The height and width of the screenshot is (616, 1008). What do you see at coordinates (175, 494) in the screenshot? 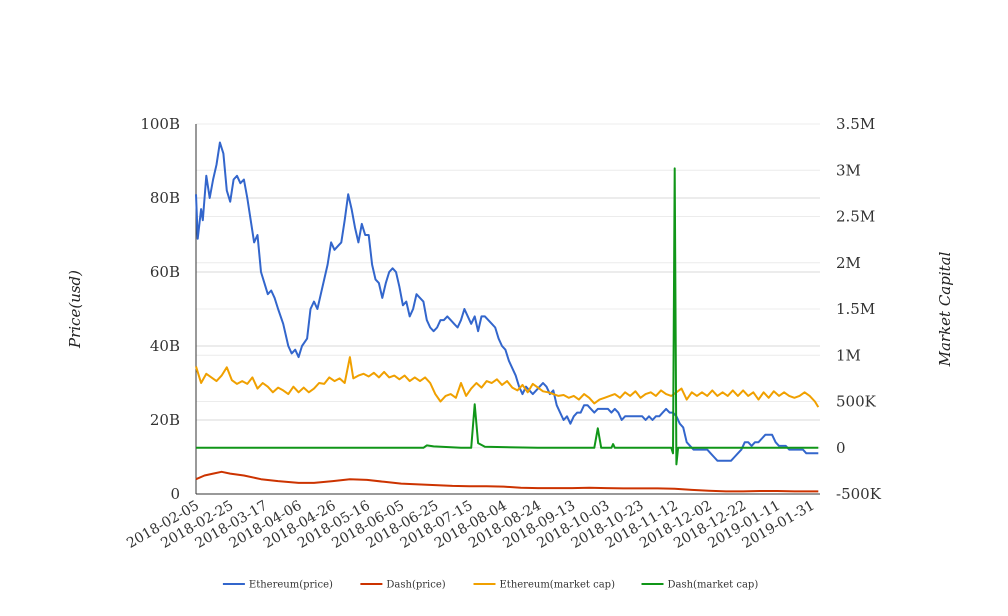
I see `y-left-tick-label: 0` at bounding box center [175, 494].